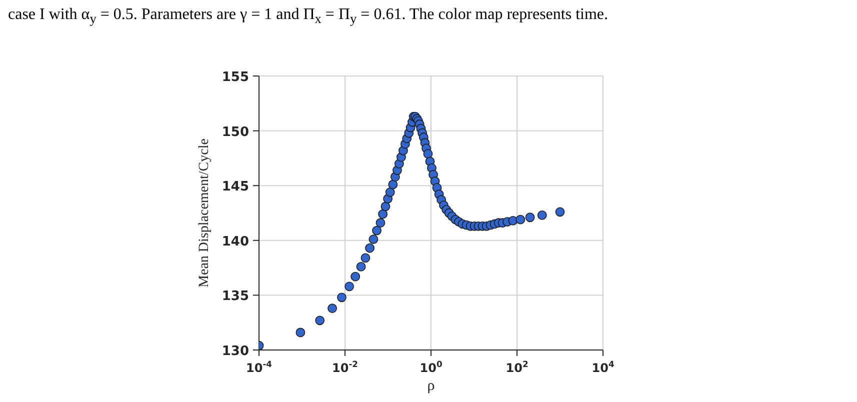 The width and height of the screenshot is (857, 402). What do you see at coordinates (431, 386) in the screenshot?
I see `x-axis-title: ρ` at bounding box center [431, 386].